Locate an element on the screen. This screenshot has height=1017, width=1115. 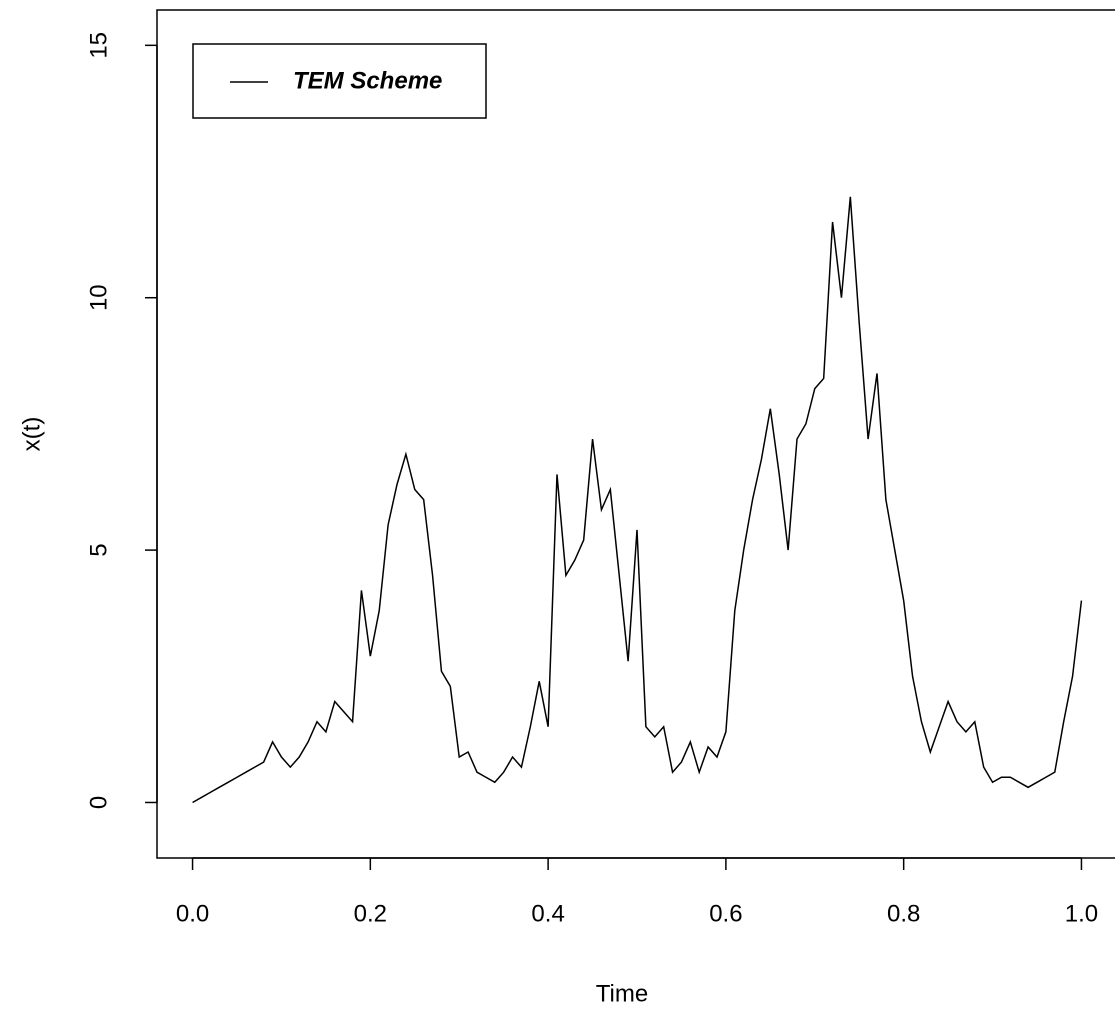
x-axis-label: Time is located at coordinates (622, 993).